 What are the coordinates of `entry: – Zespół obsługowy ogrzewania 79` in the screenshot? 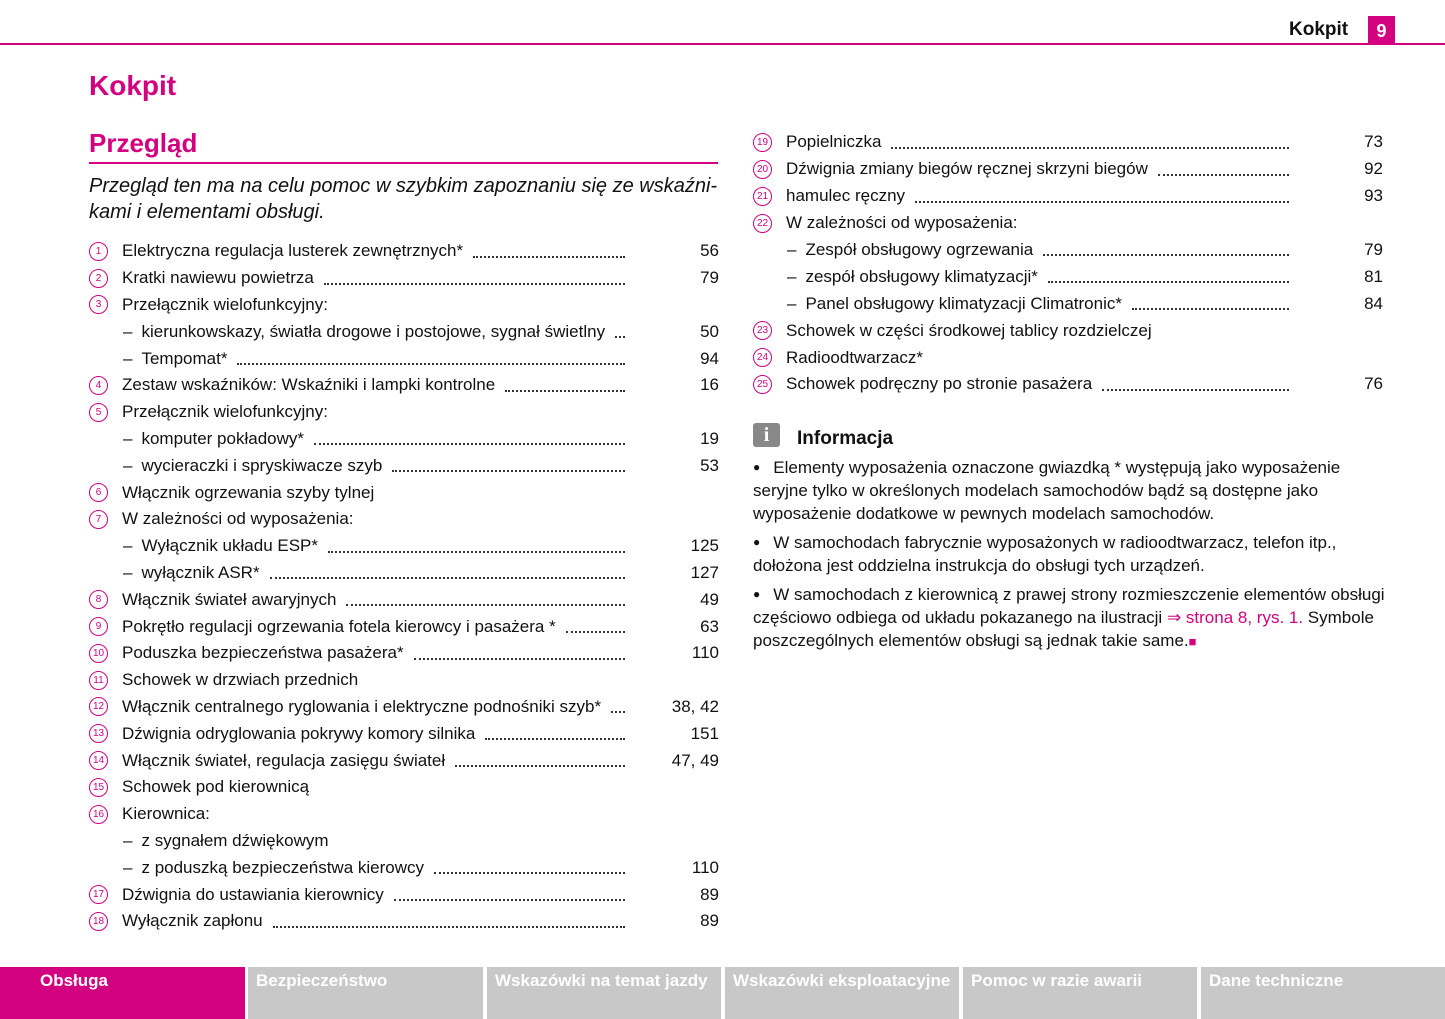 It's located at (1068, 250).